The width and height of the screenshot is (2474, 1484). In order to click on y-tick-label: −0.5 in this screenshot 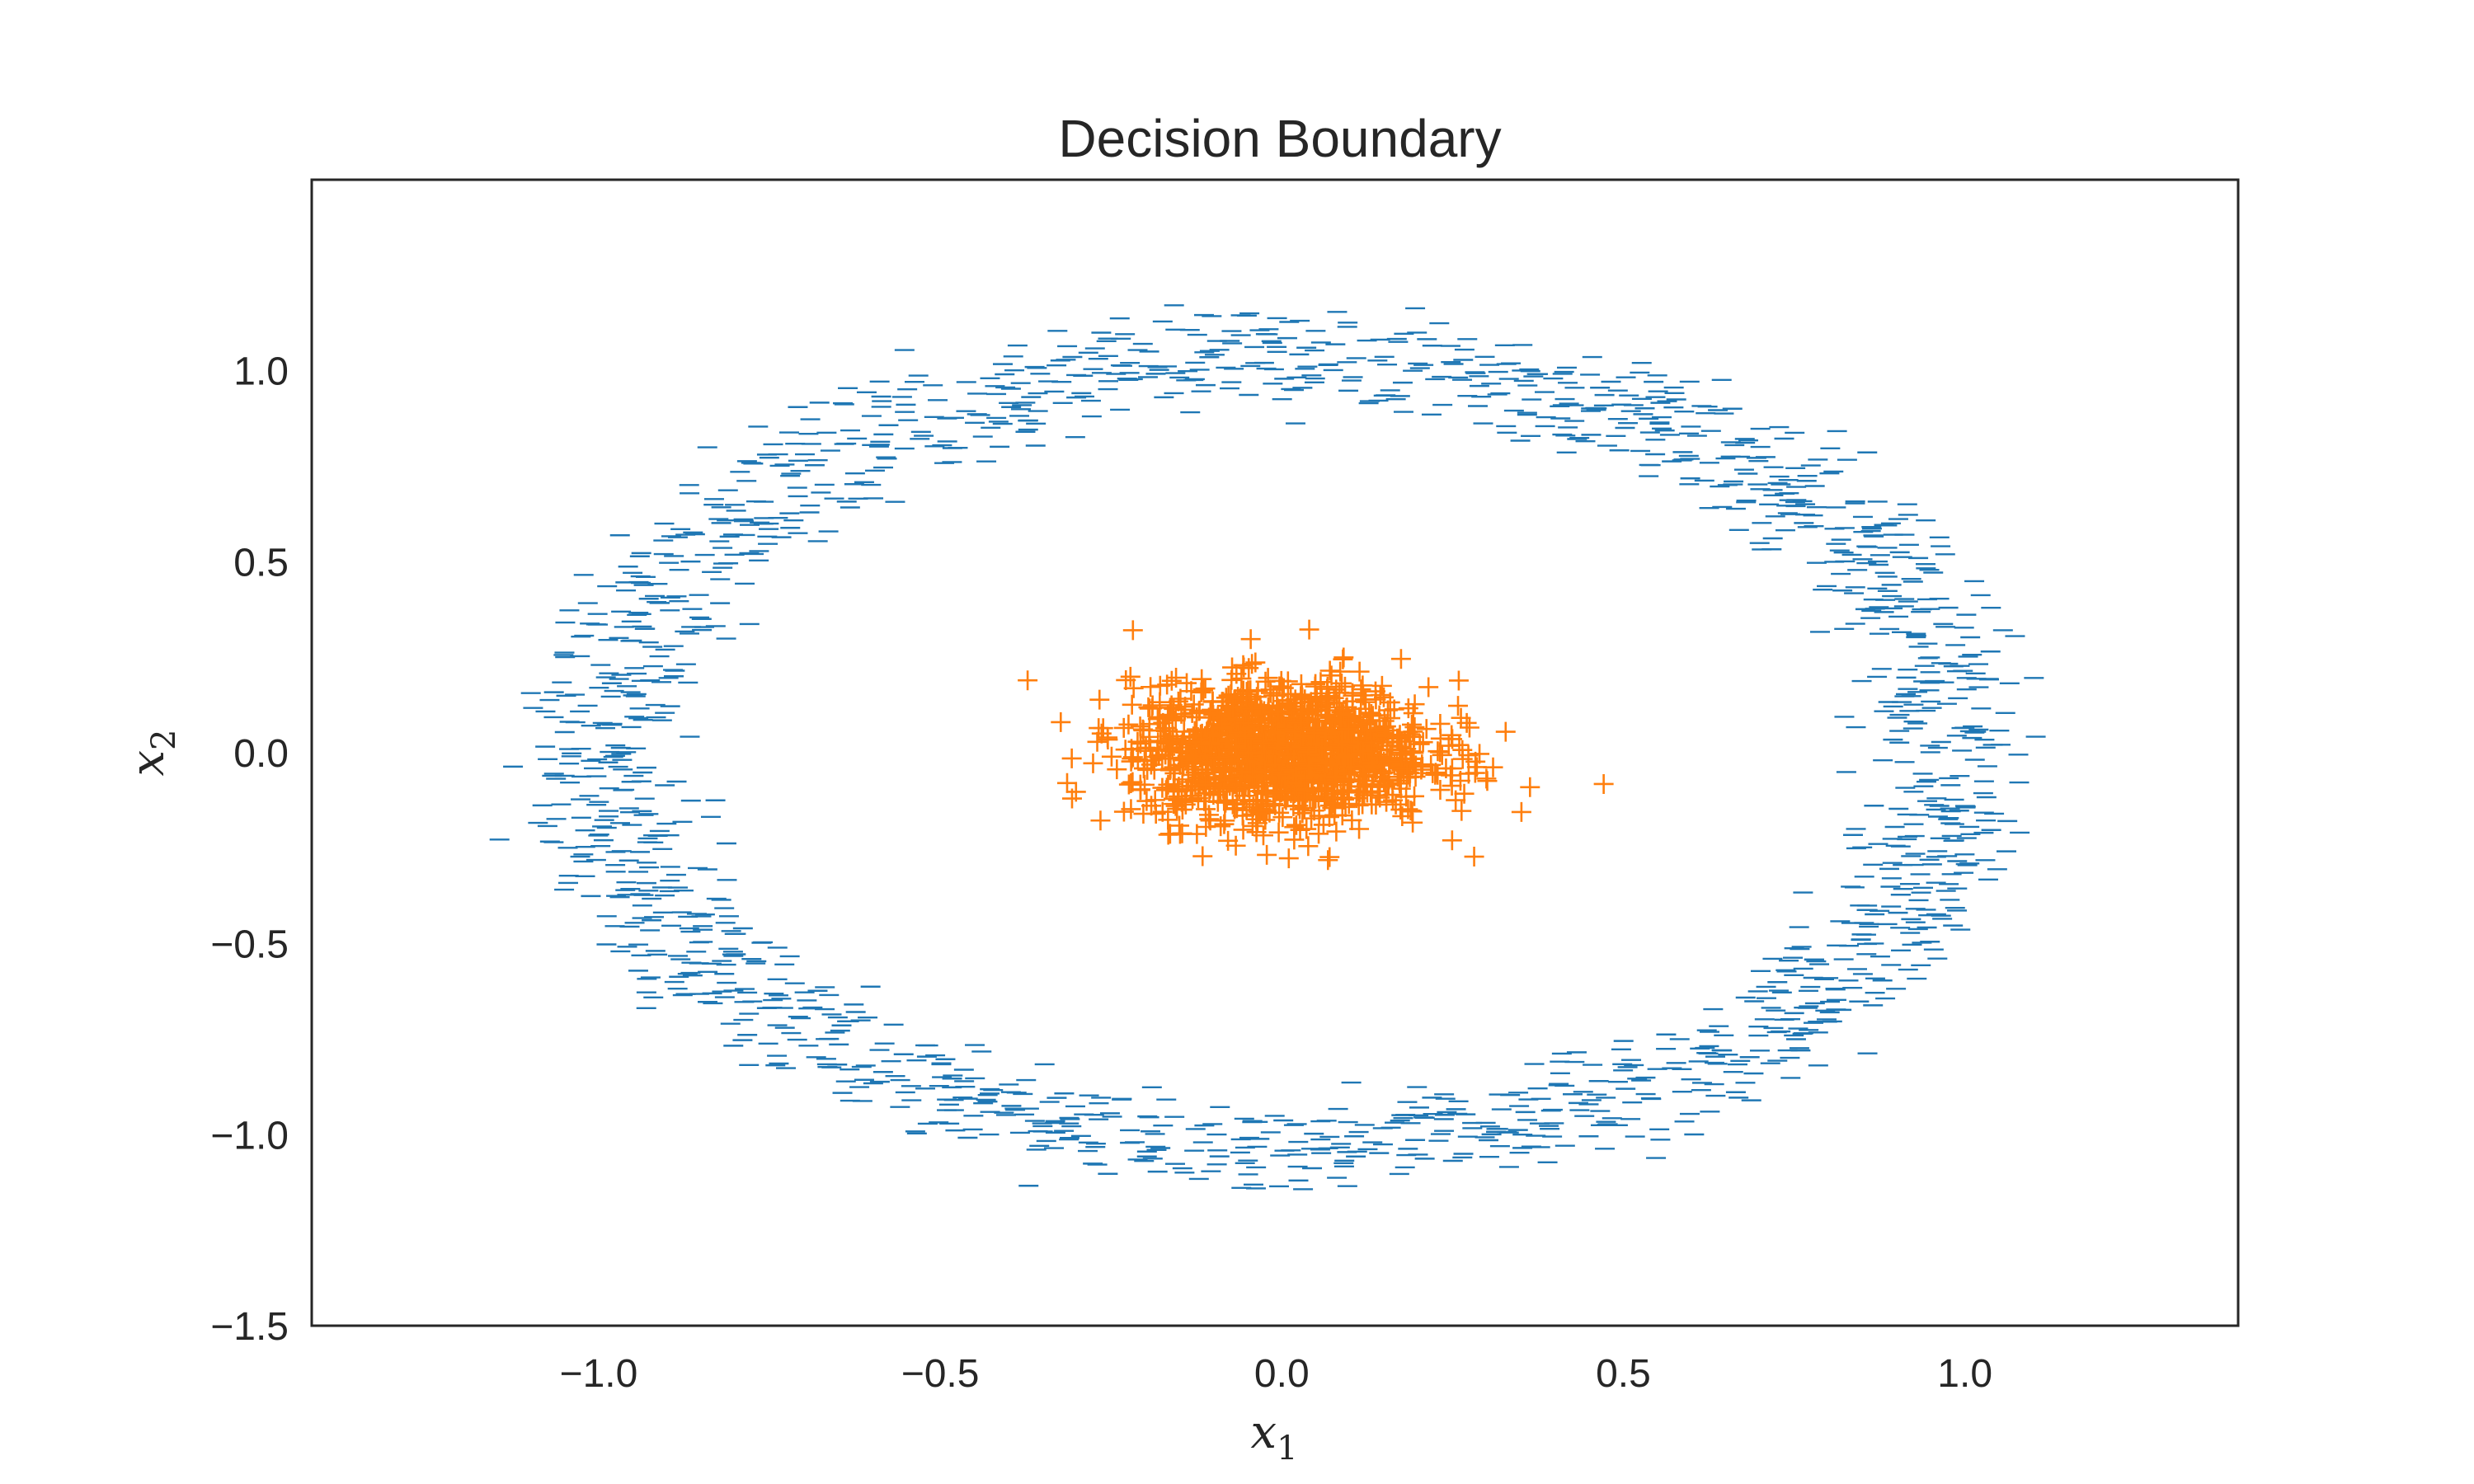, I will do `click(249, 945)`.